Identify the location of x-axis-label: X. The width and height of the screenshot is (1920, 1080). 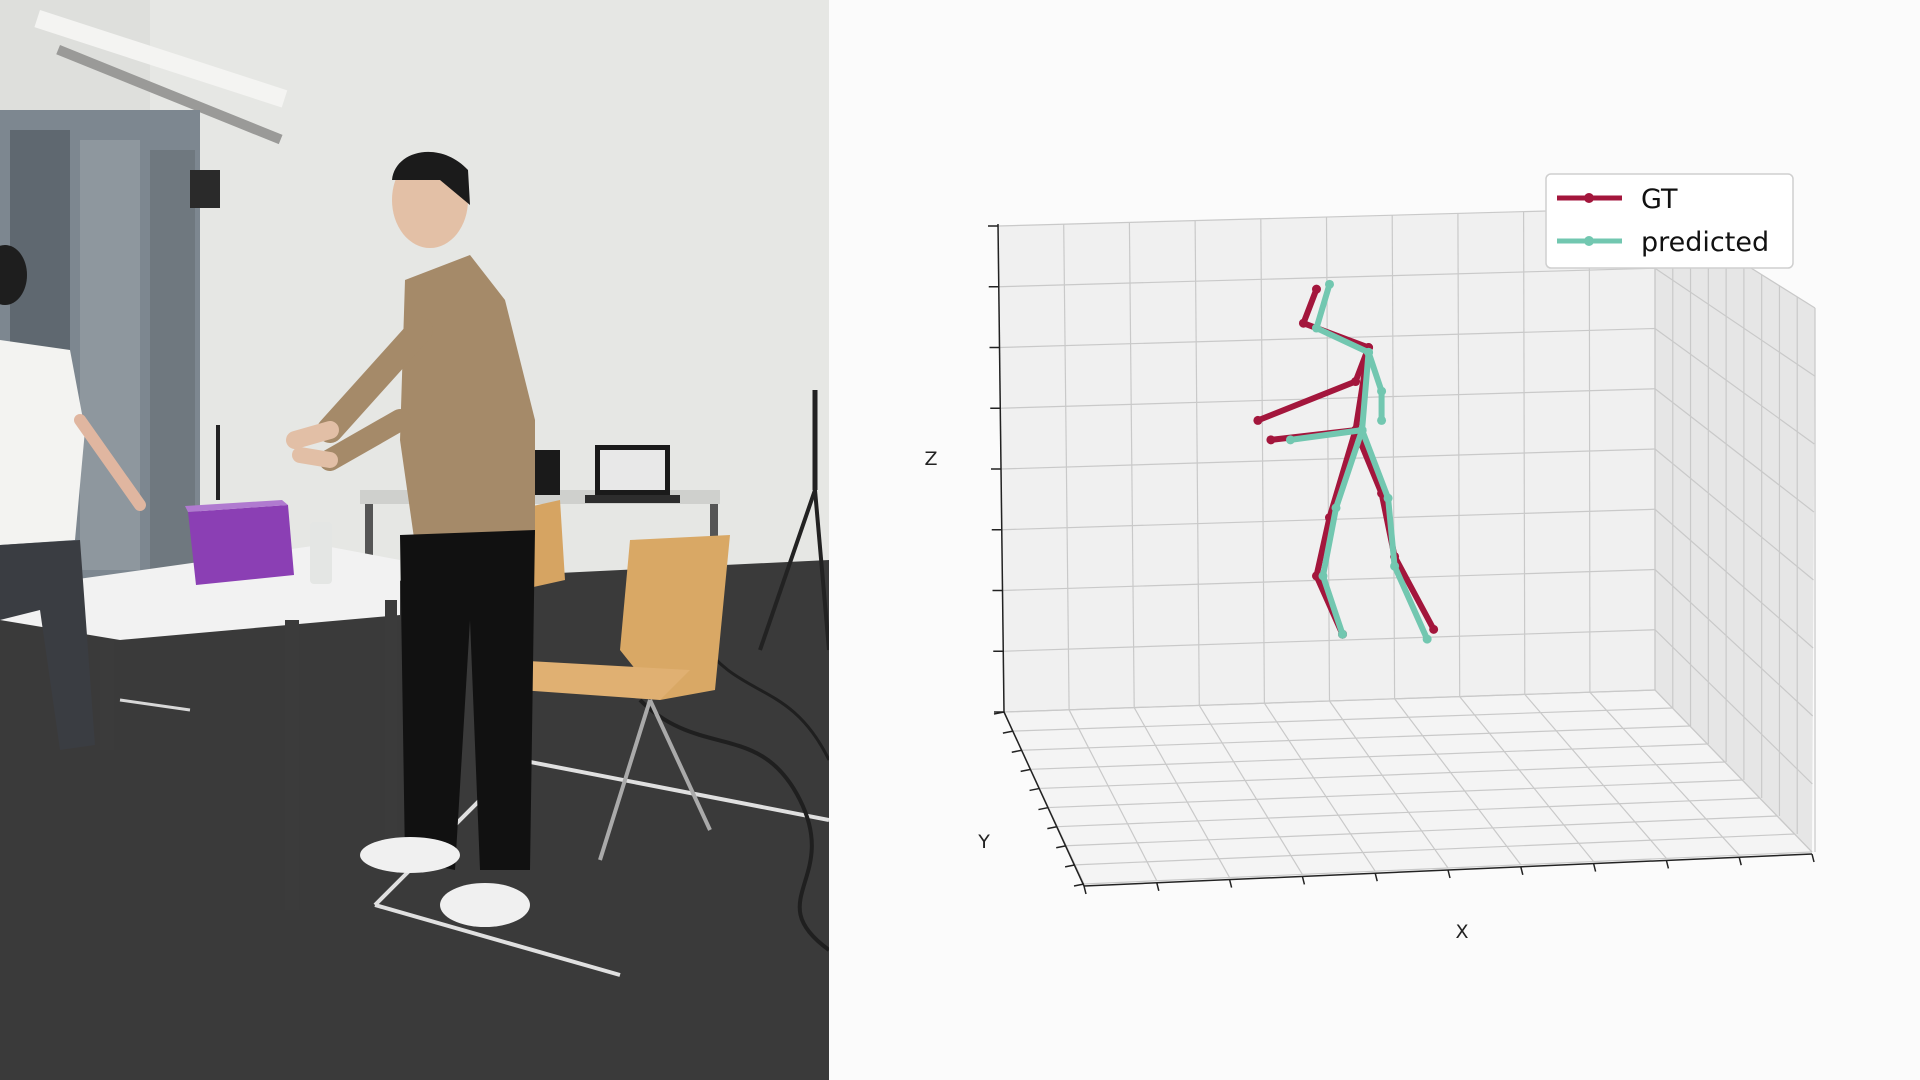
(1461, 932).